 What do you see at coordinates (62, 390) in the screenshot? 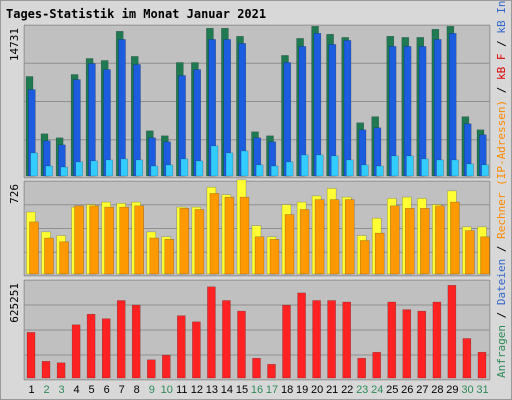
I see `x-tick-label: 3` at bounding box center [62, 390].